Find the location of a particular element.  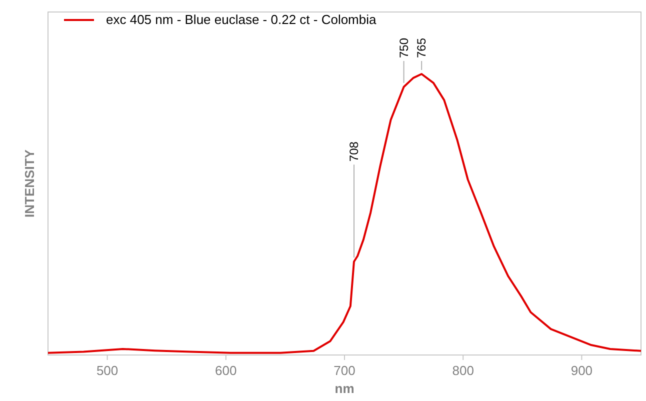

annotation: 750 is located at coordinates (403, 48).